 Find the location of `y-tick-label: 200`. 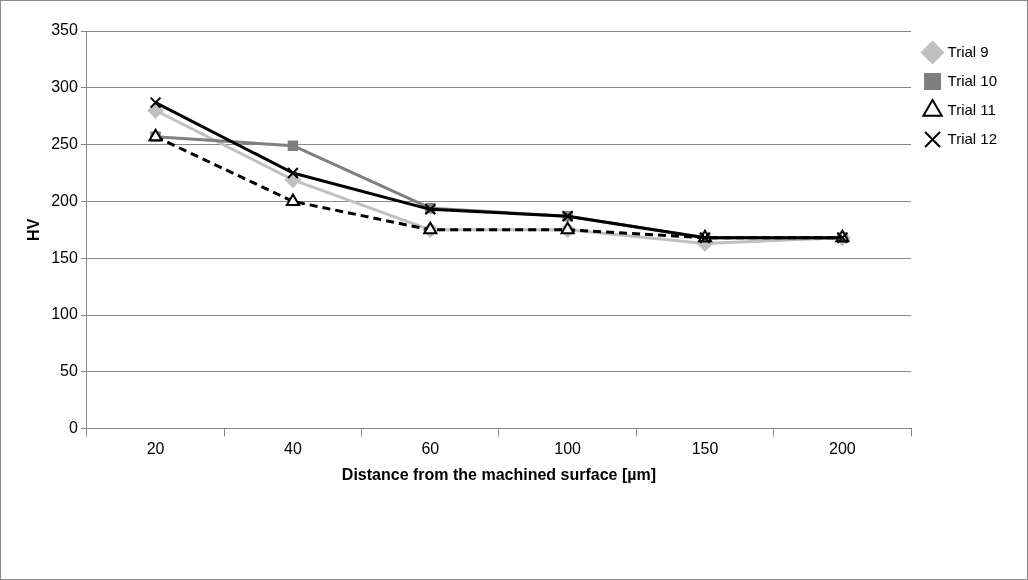

y-tick-label: 200 is located at coordinates (64, 200).